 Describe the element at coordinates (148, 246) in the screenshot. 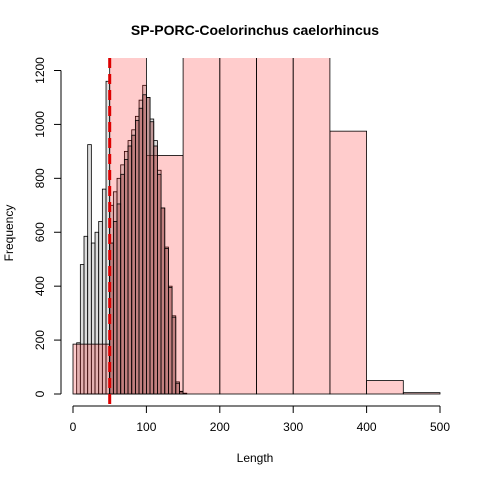

I see `histogram-bar-series3-bin11` at that location.